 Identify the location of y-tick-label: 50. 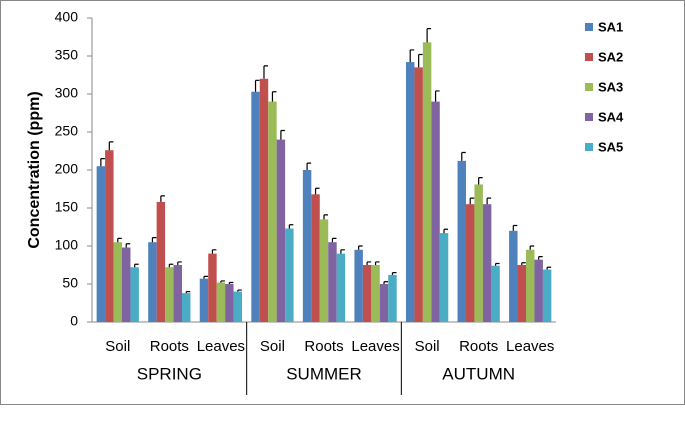
(70, 283).